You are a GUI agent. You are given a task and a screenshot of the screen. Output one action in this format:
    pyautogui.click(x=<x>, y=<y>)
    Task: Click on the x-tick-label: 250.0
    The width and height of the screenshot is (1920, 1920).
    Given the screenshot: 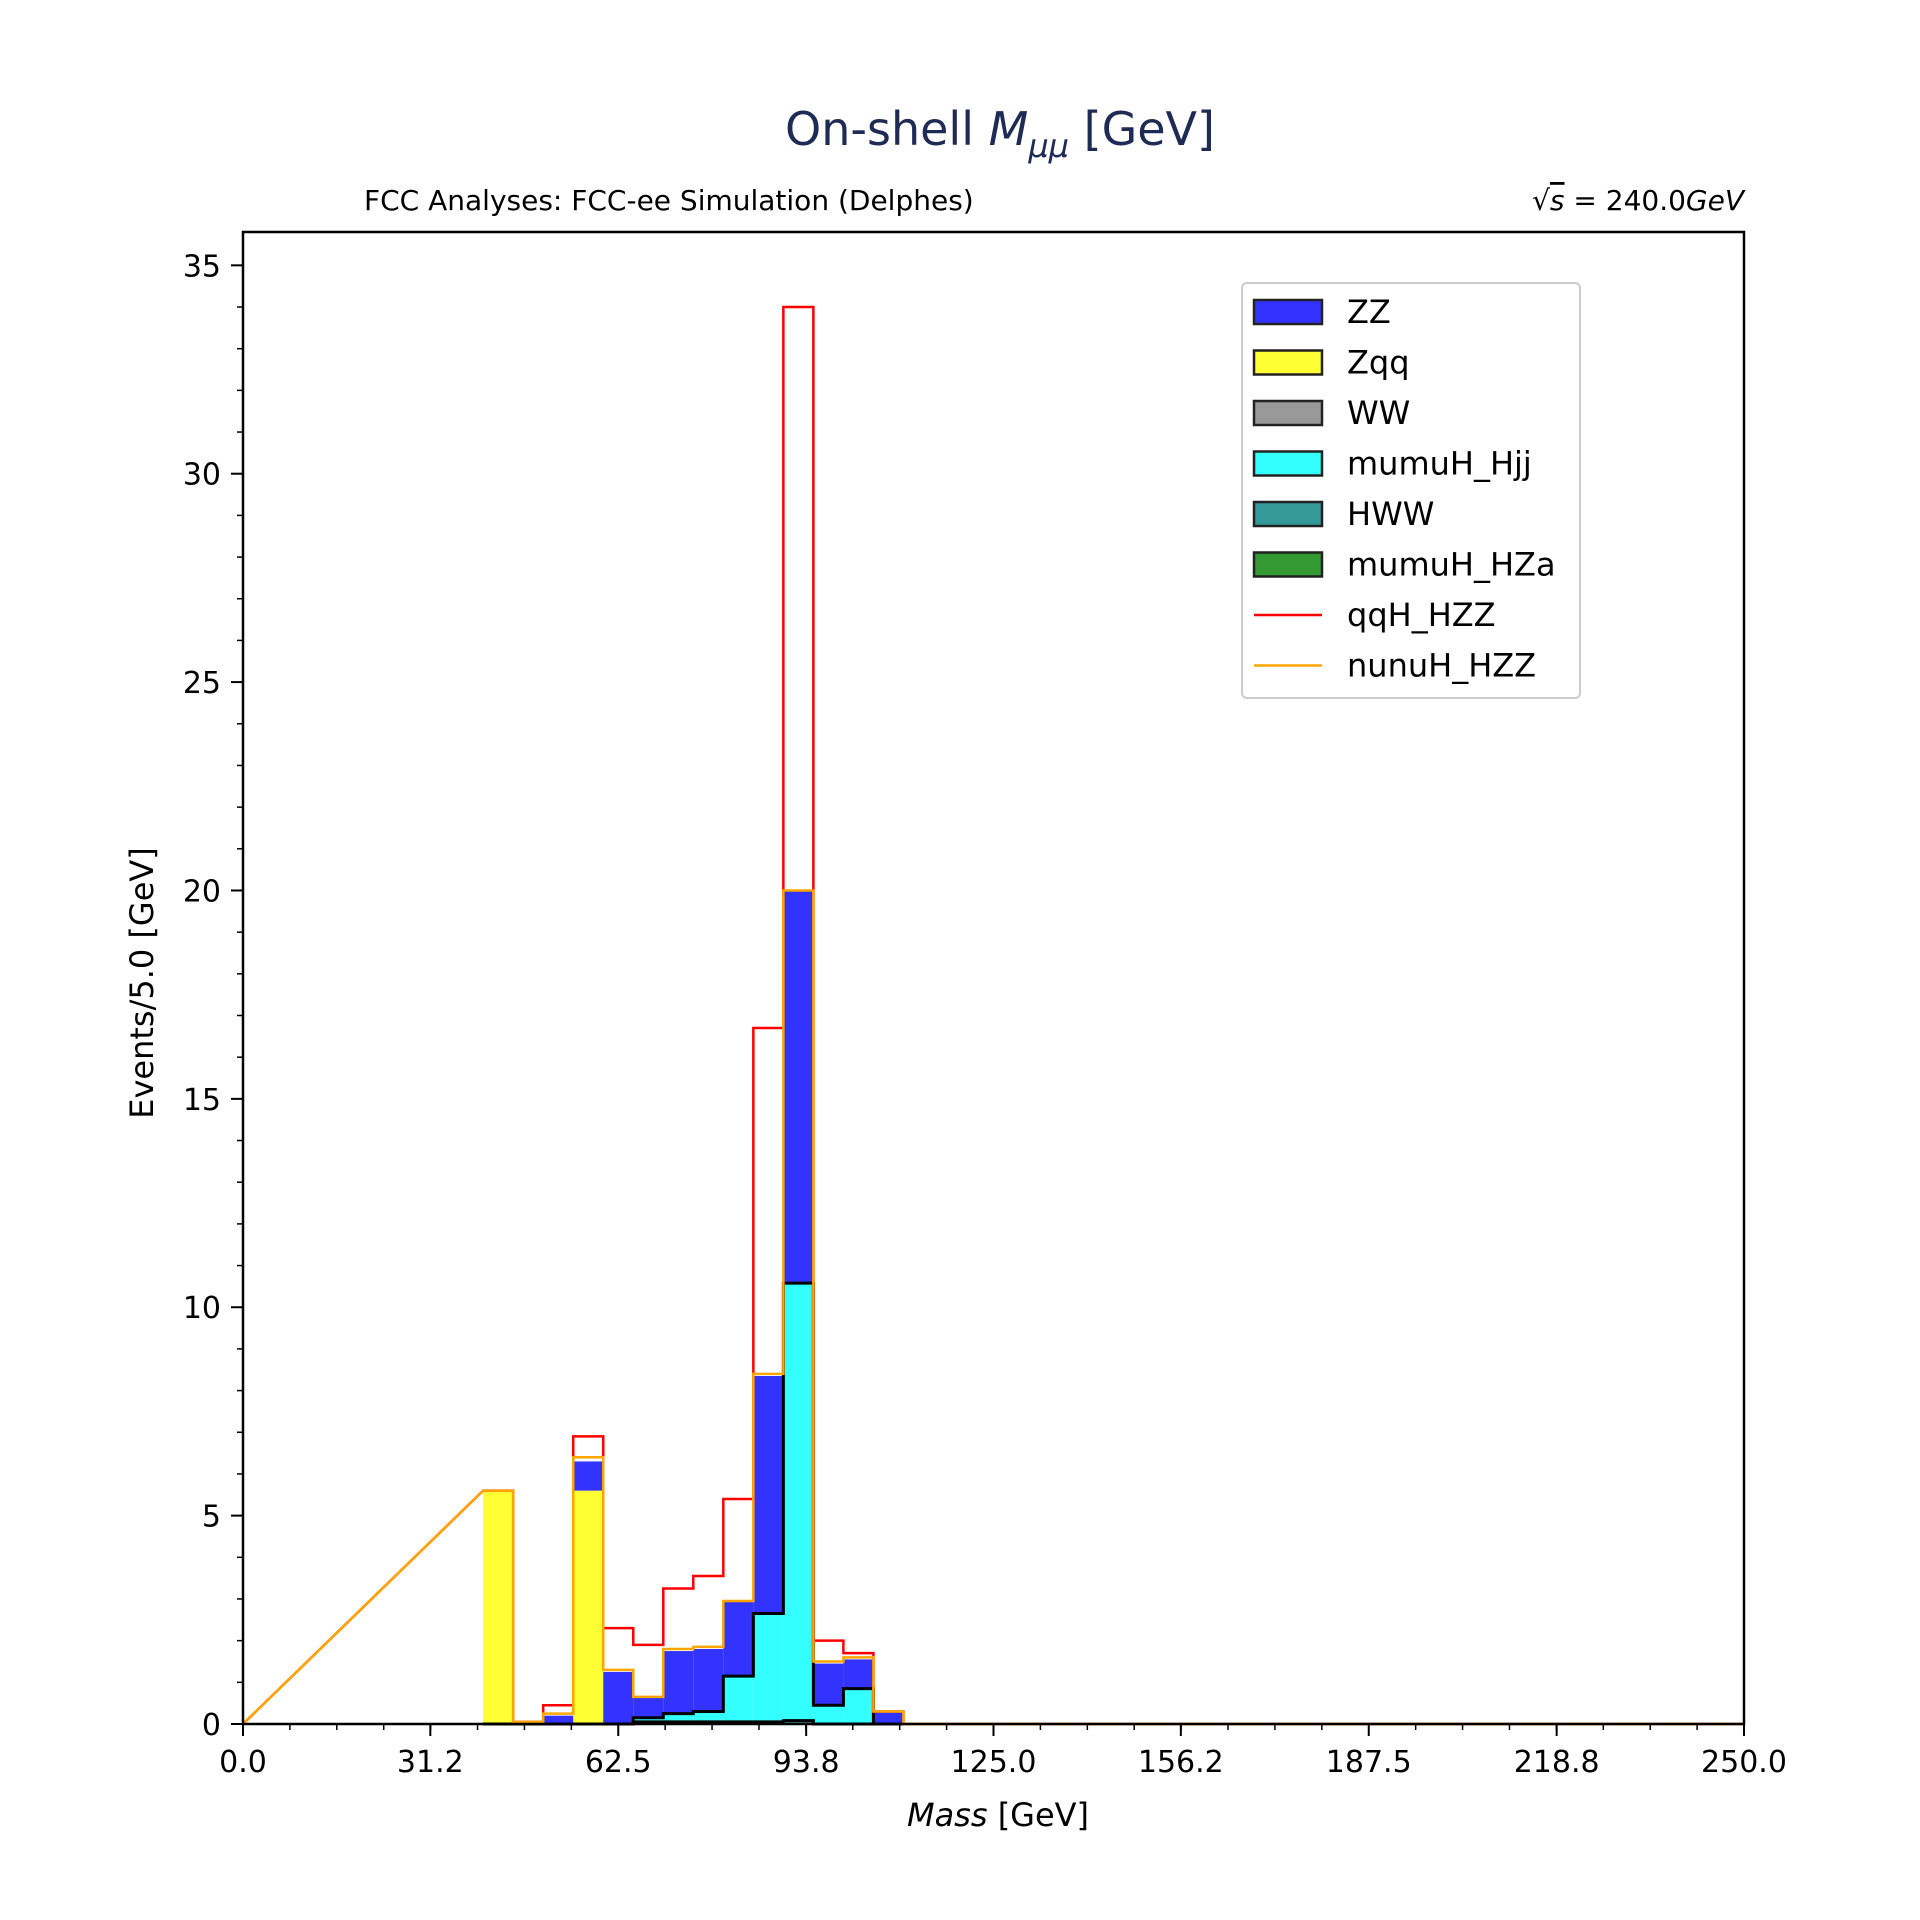 What is the action you would take?
    pyautogui.click(x=1744, y=1762)
    